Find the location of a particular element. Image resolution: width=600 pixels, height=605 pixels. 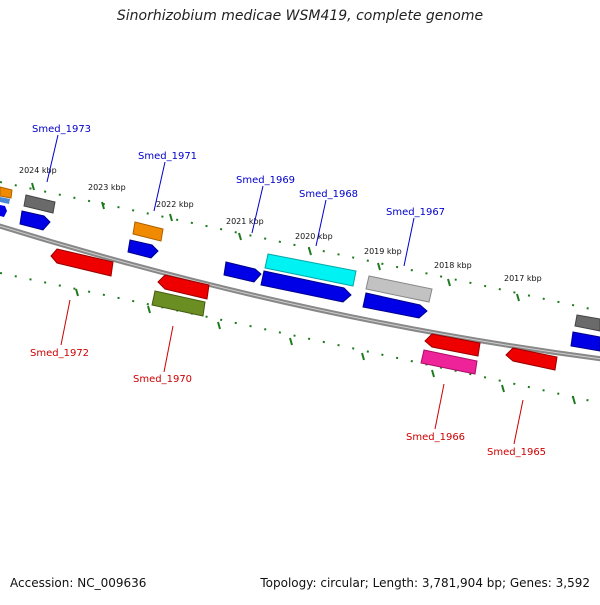

kbp-label: 2024 kbp is located at coordinates (38, 170).